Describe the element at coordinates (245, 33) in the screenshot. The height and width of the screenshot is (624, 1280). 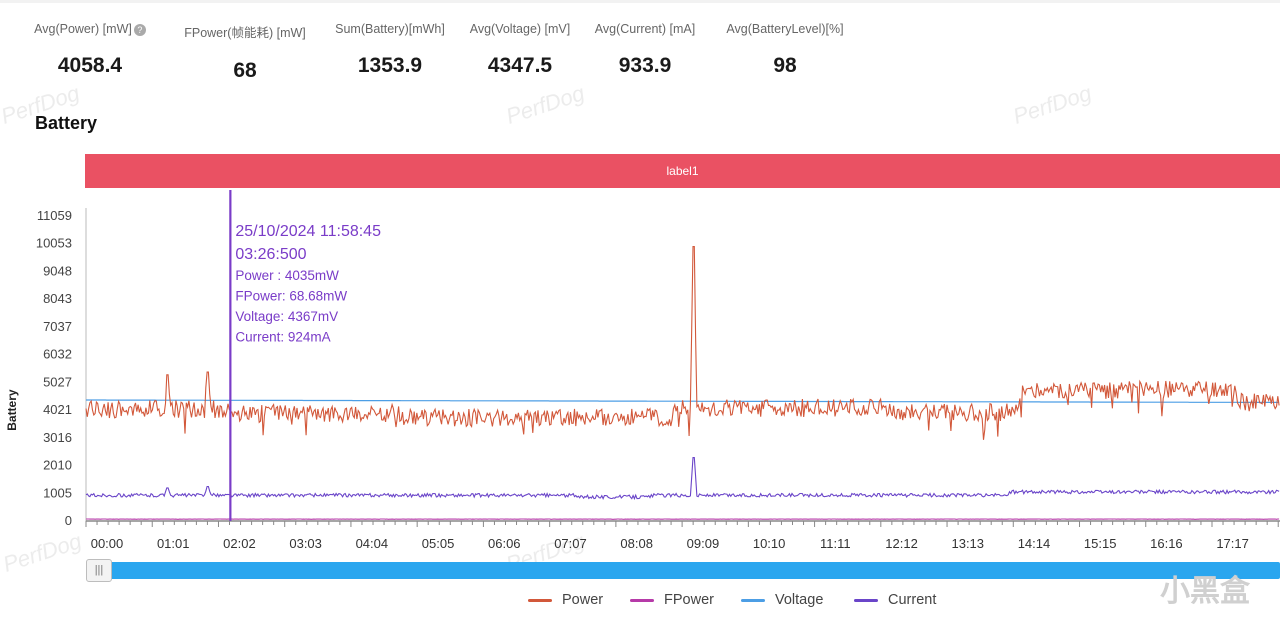
I see `stat-label: FPower(帧能耗) [mW]` at that location.